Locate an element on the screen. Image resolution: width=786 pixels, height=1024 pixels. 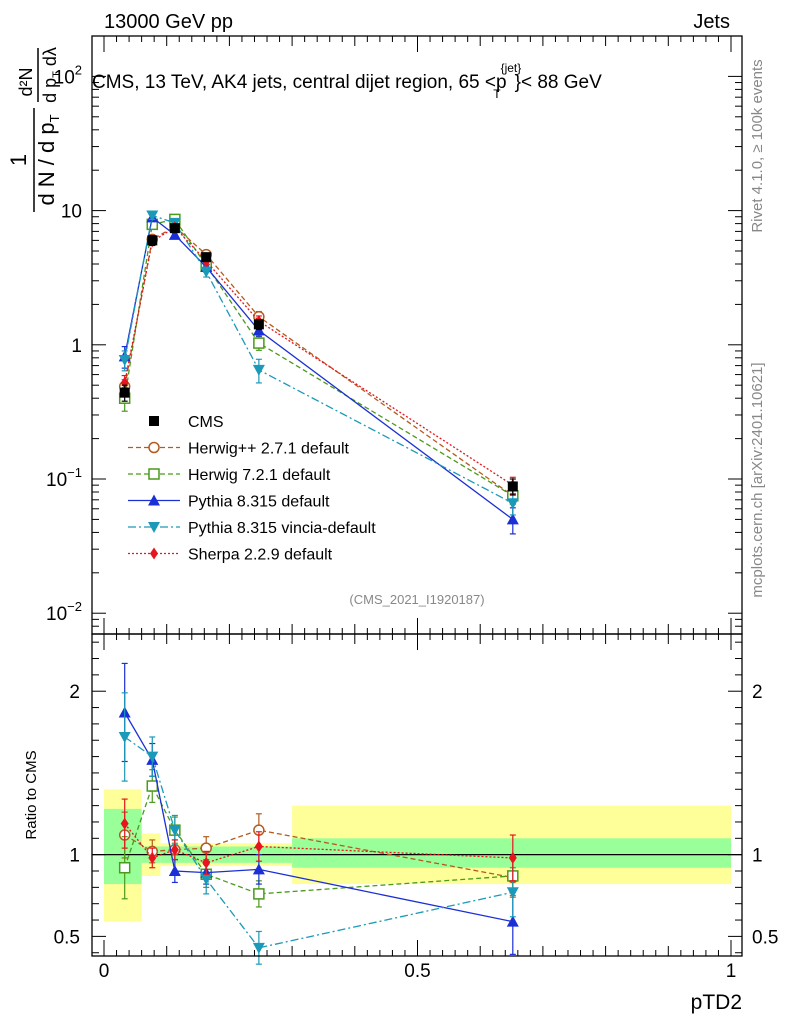
main-y-tick-label: 10 is located at coordinates (71, 212).